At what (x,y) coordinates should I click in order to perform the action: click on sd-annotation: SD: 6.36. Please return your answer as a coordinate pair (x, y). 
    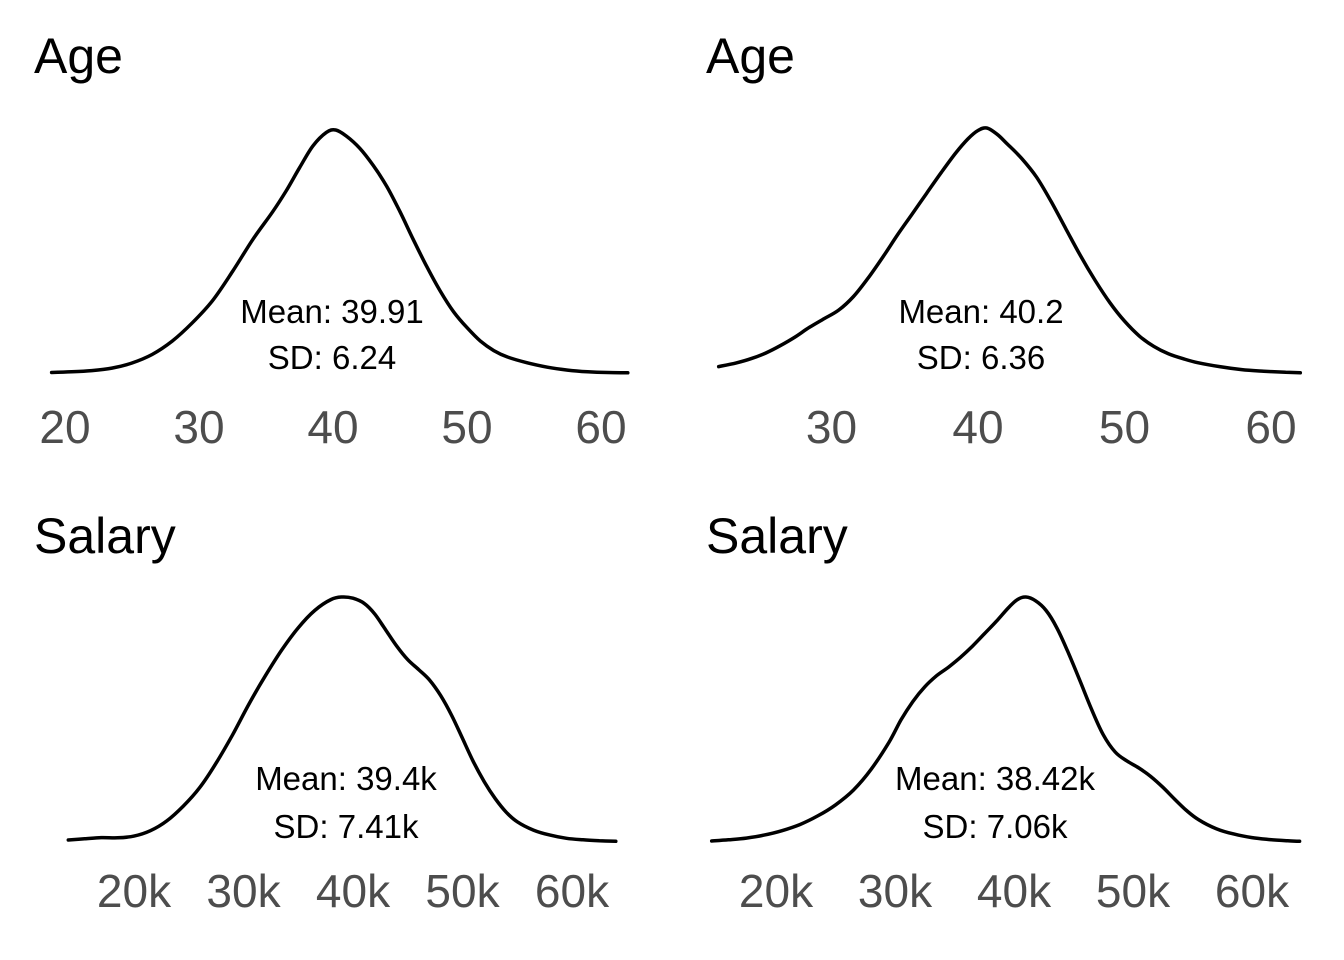
    Looking at the image, I should click on (981, 357).